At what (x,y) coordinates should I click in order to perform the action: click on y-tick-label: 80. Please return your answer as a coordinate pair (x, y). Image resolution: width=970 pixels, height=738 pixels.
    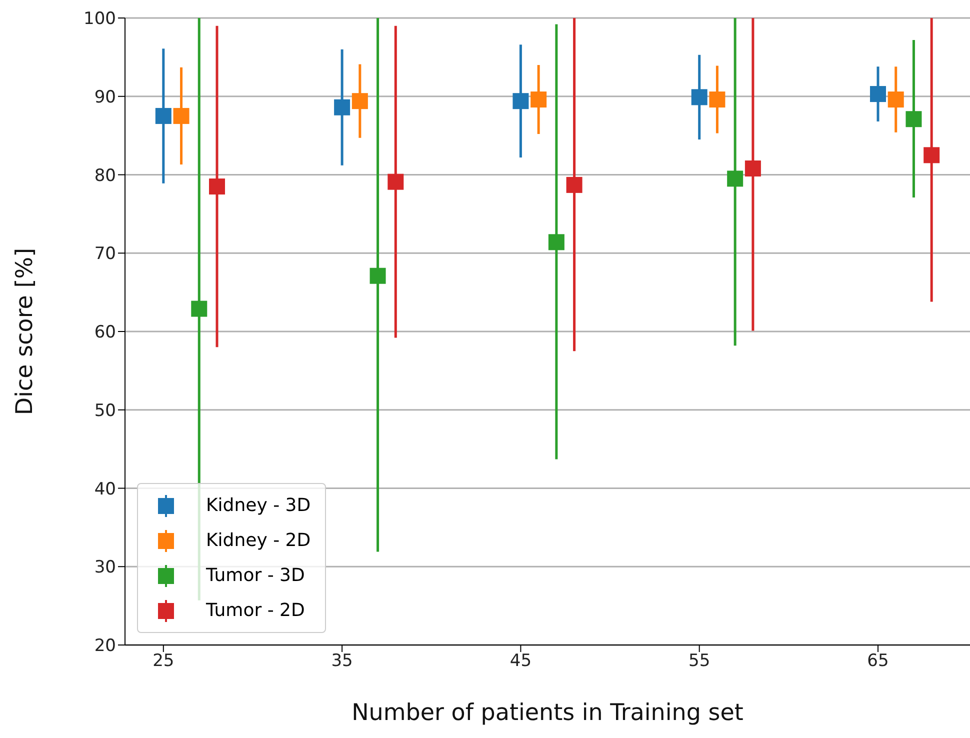
    Looking at the image, I should click on (105, 176).